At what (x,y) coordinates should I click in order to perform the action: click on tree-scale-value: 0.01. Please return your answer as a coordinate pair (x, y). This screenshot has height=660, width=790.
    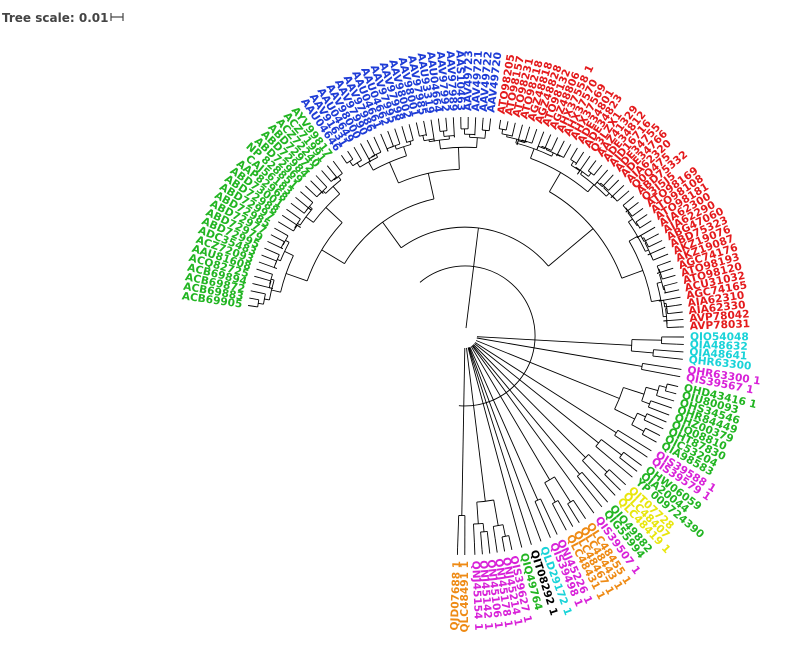
    Looking at the image, I should click on (93, 18).